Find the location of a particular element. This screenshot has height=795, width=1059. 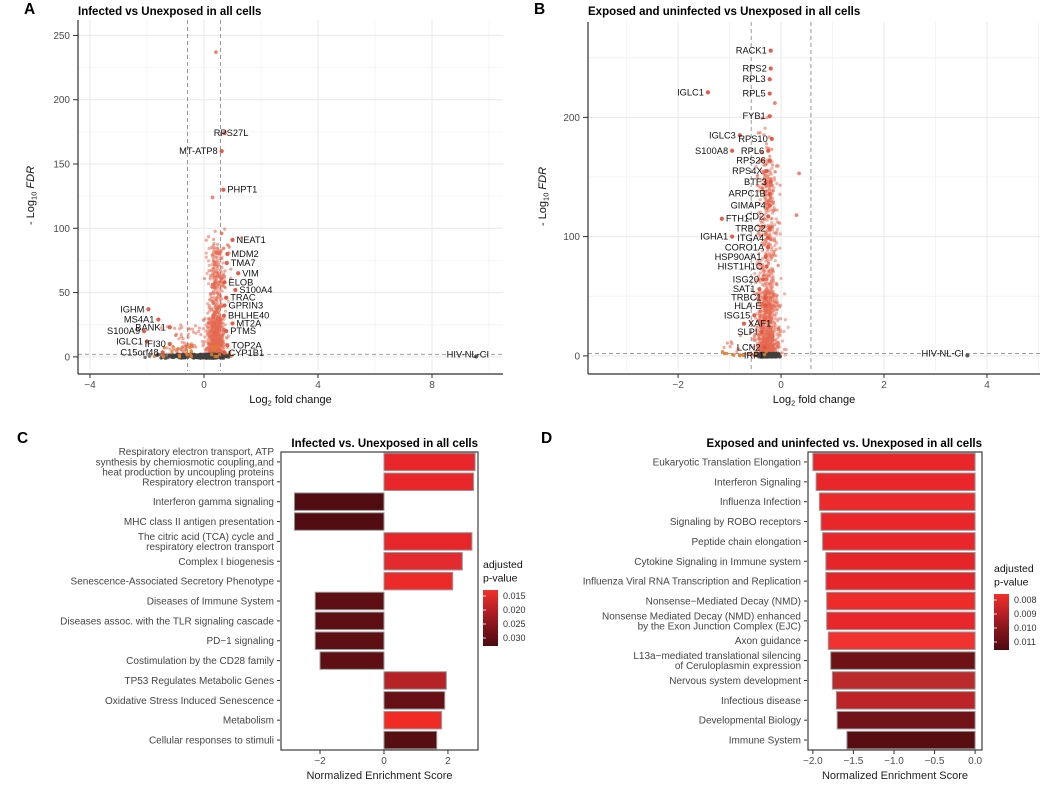

category-label: Immune System is located at coordinates (765, 741).